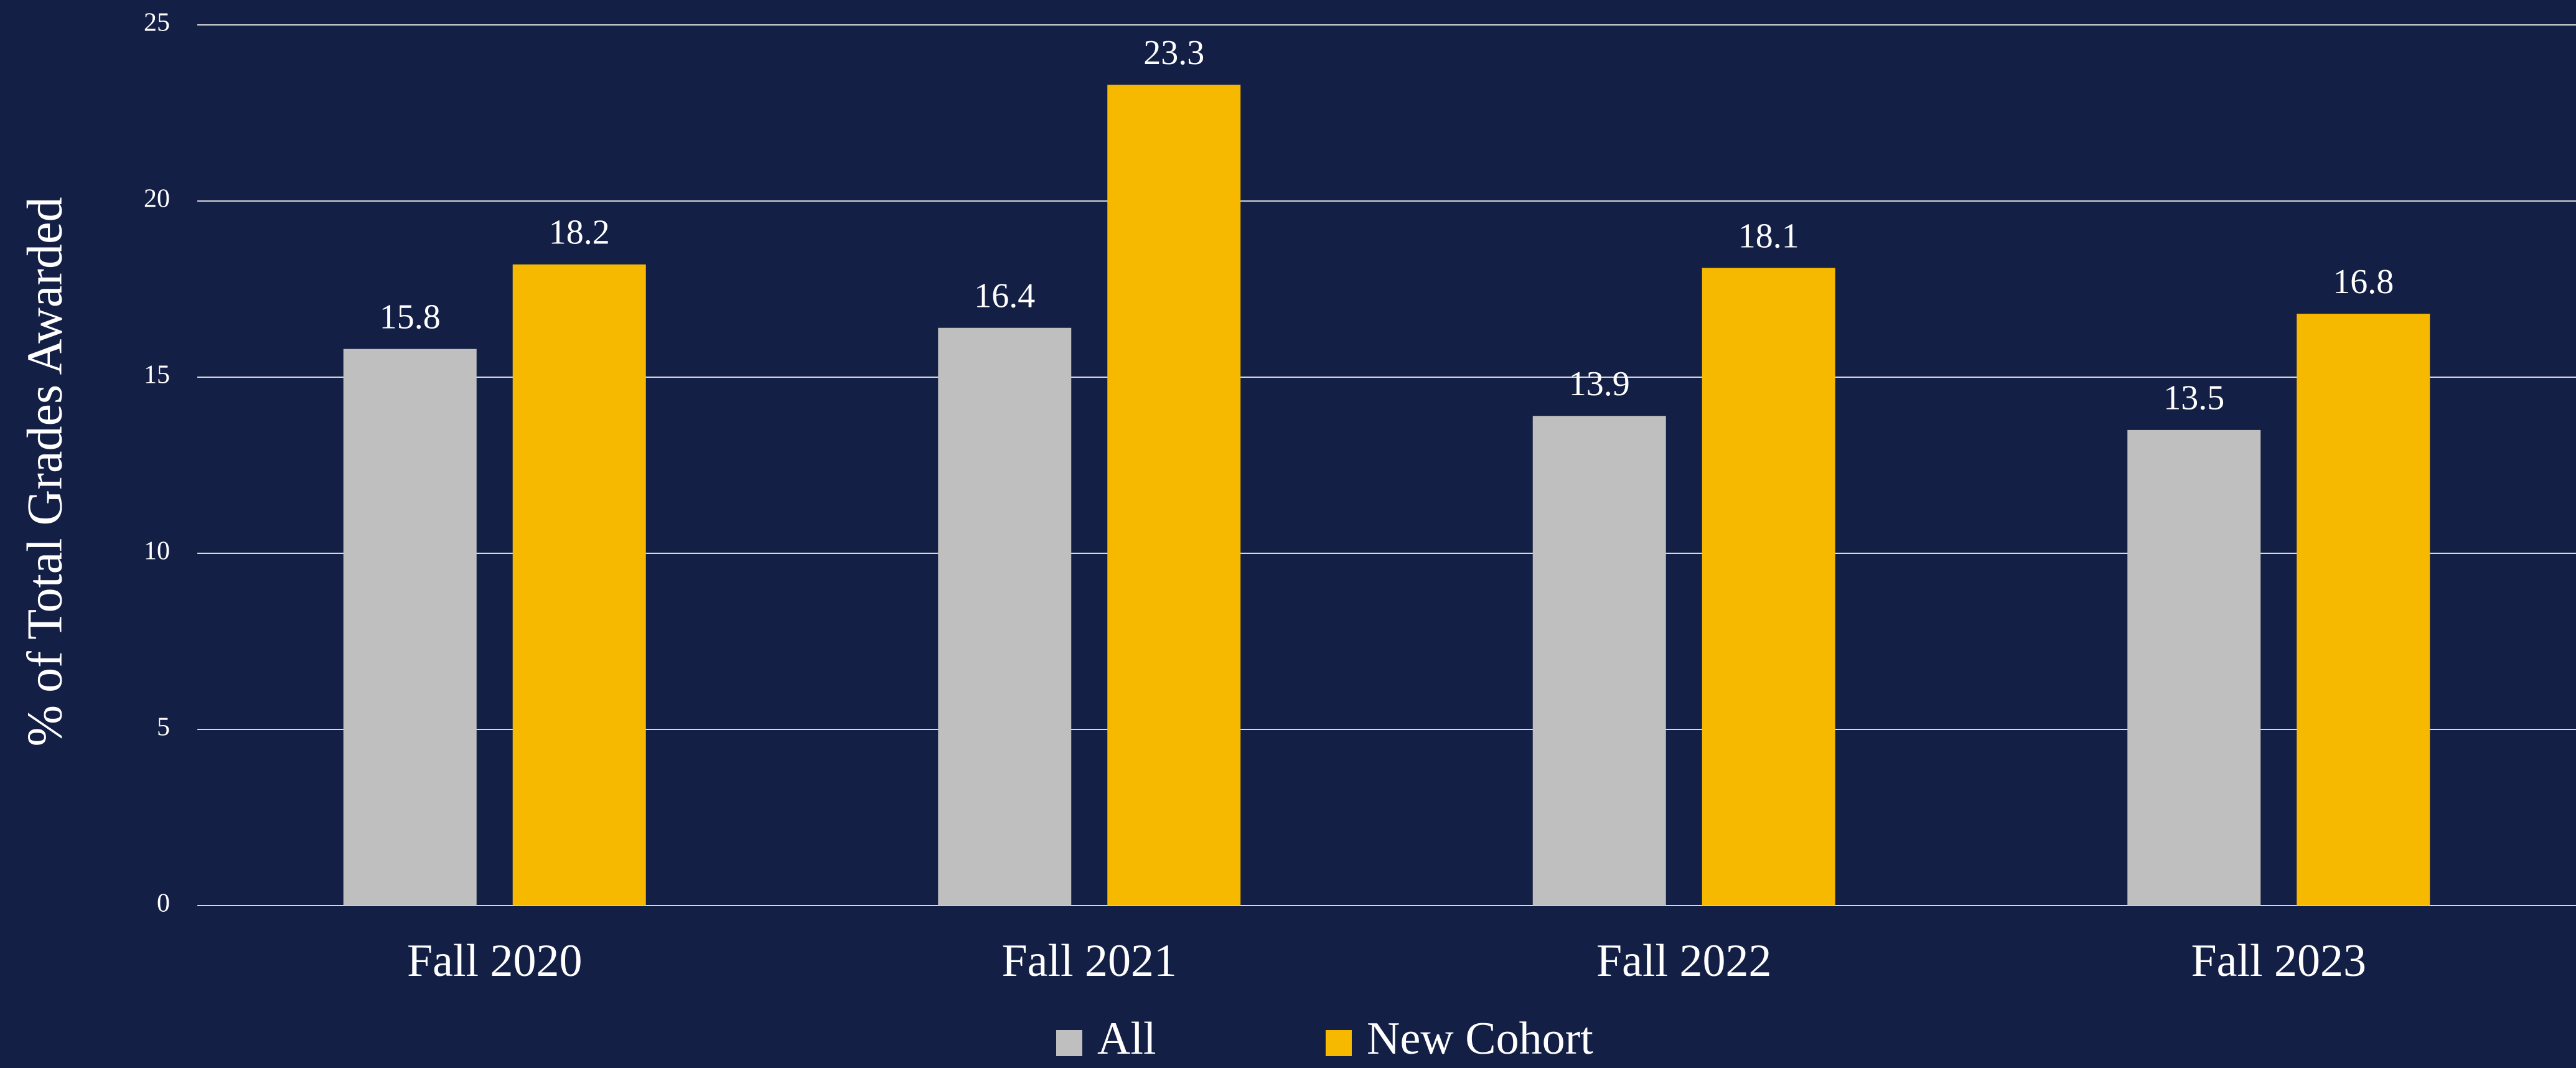 This screenshot has width=2576, height=1068. I want to click on data-label: 16.8, so click(2363, 282).